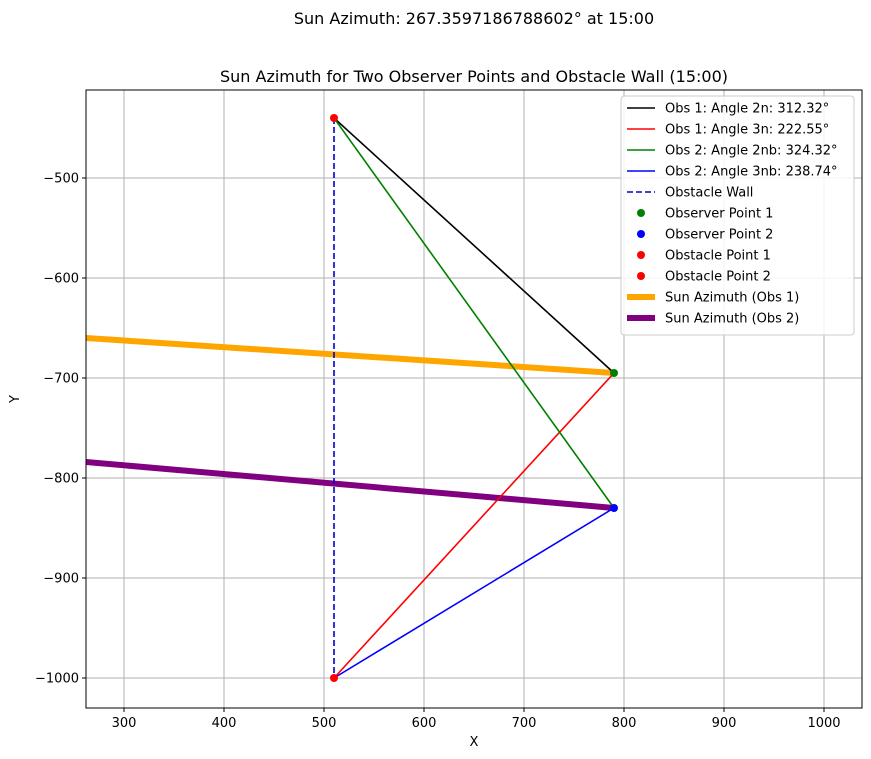  I want to click on x-tick-label: 400, so click(224, 723).